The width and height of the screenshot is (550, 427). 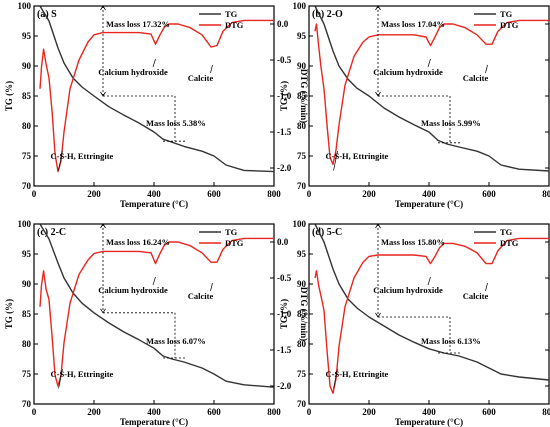 What do you see at coordinates (138, 242) in the screenshot?
I see `mass-loss-label-1: Mass loss 16.24%` at bounding box center [138, 242].